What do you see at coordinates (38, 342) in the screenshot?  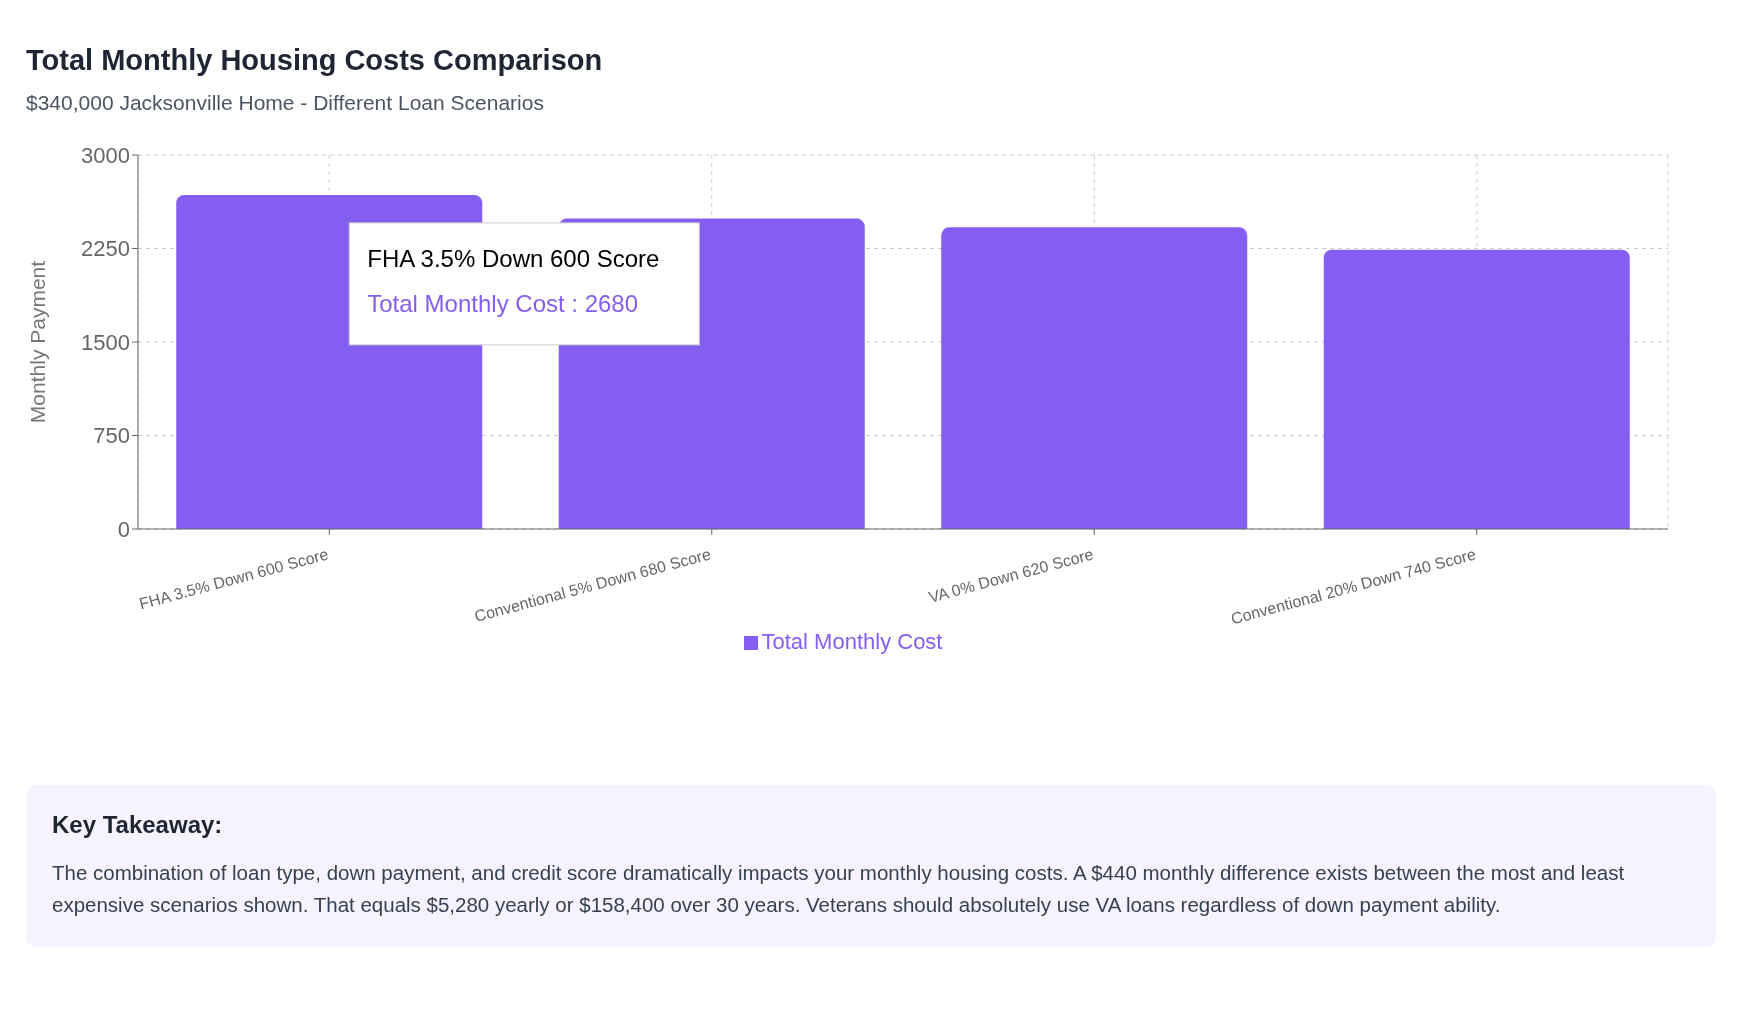 I see `y-axis-title: Monthly Payment` at bounding box center [38, 342].